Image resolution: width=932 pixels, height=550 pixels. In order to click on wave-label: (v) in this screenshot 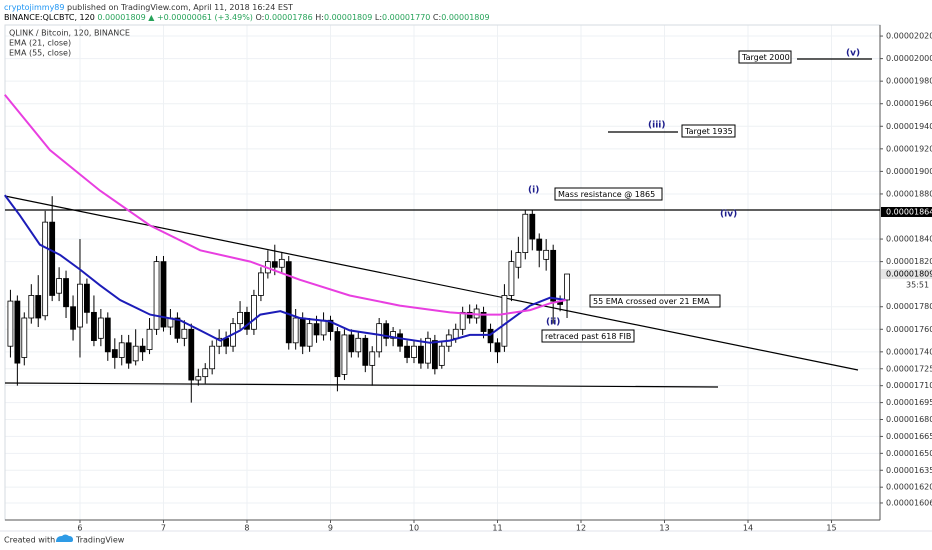, I will do `click(853, 54)`.